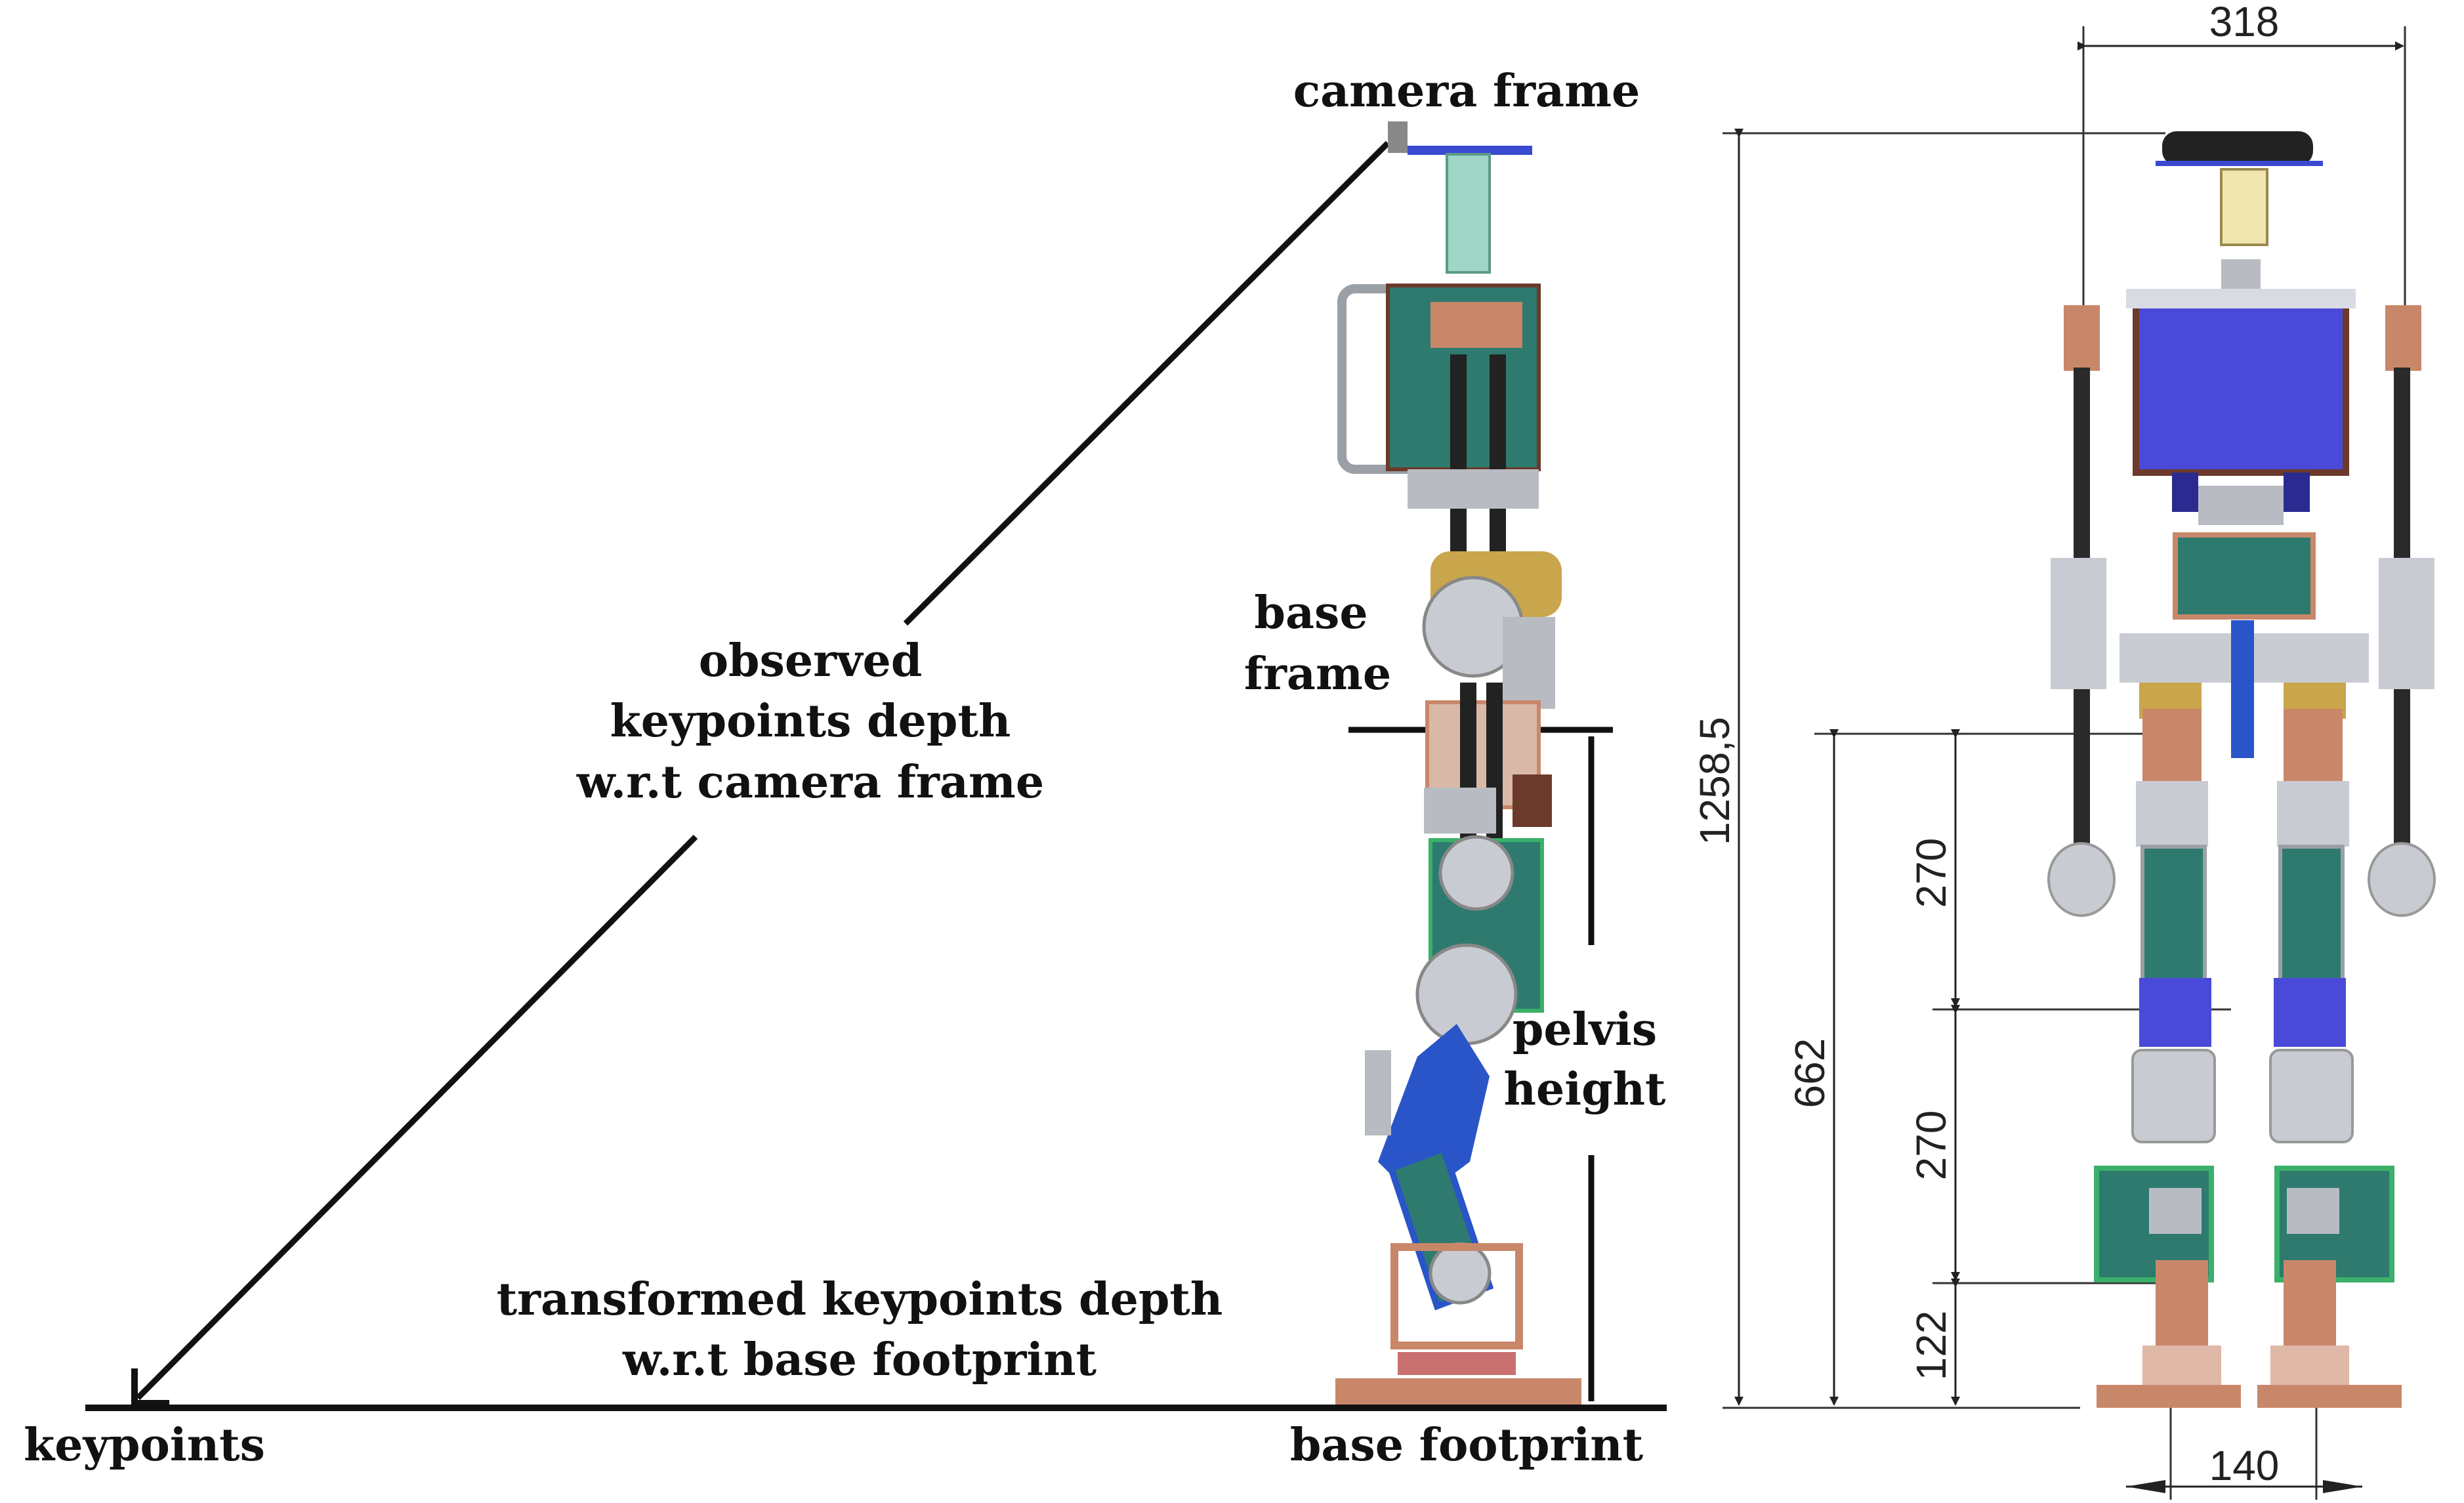 The image size is (2464, 1503). Describe the element at coordinates (1931, 1346) in the screenshot. I see `dim-122: 122` at that location.